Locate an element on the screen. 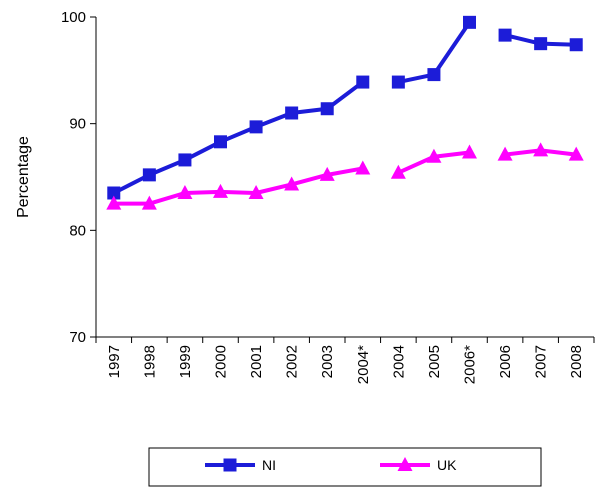 The width and height of the screenshot is (597, 488). legend-item-uk: UK is located at coordinates (418, 465).